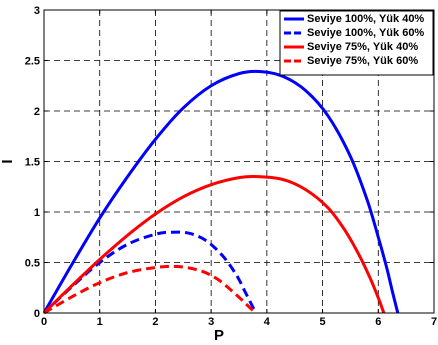 The image size is (438, 345). What do you see at coordinates (211, 322) in the screenshot?
I see `x-tick-label: 3` at bounding box center [211, 322].